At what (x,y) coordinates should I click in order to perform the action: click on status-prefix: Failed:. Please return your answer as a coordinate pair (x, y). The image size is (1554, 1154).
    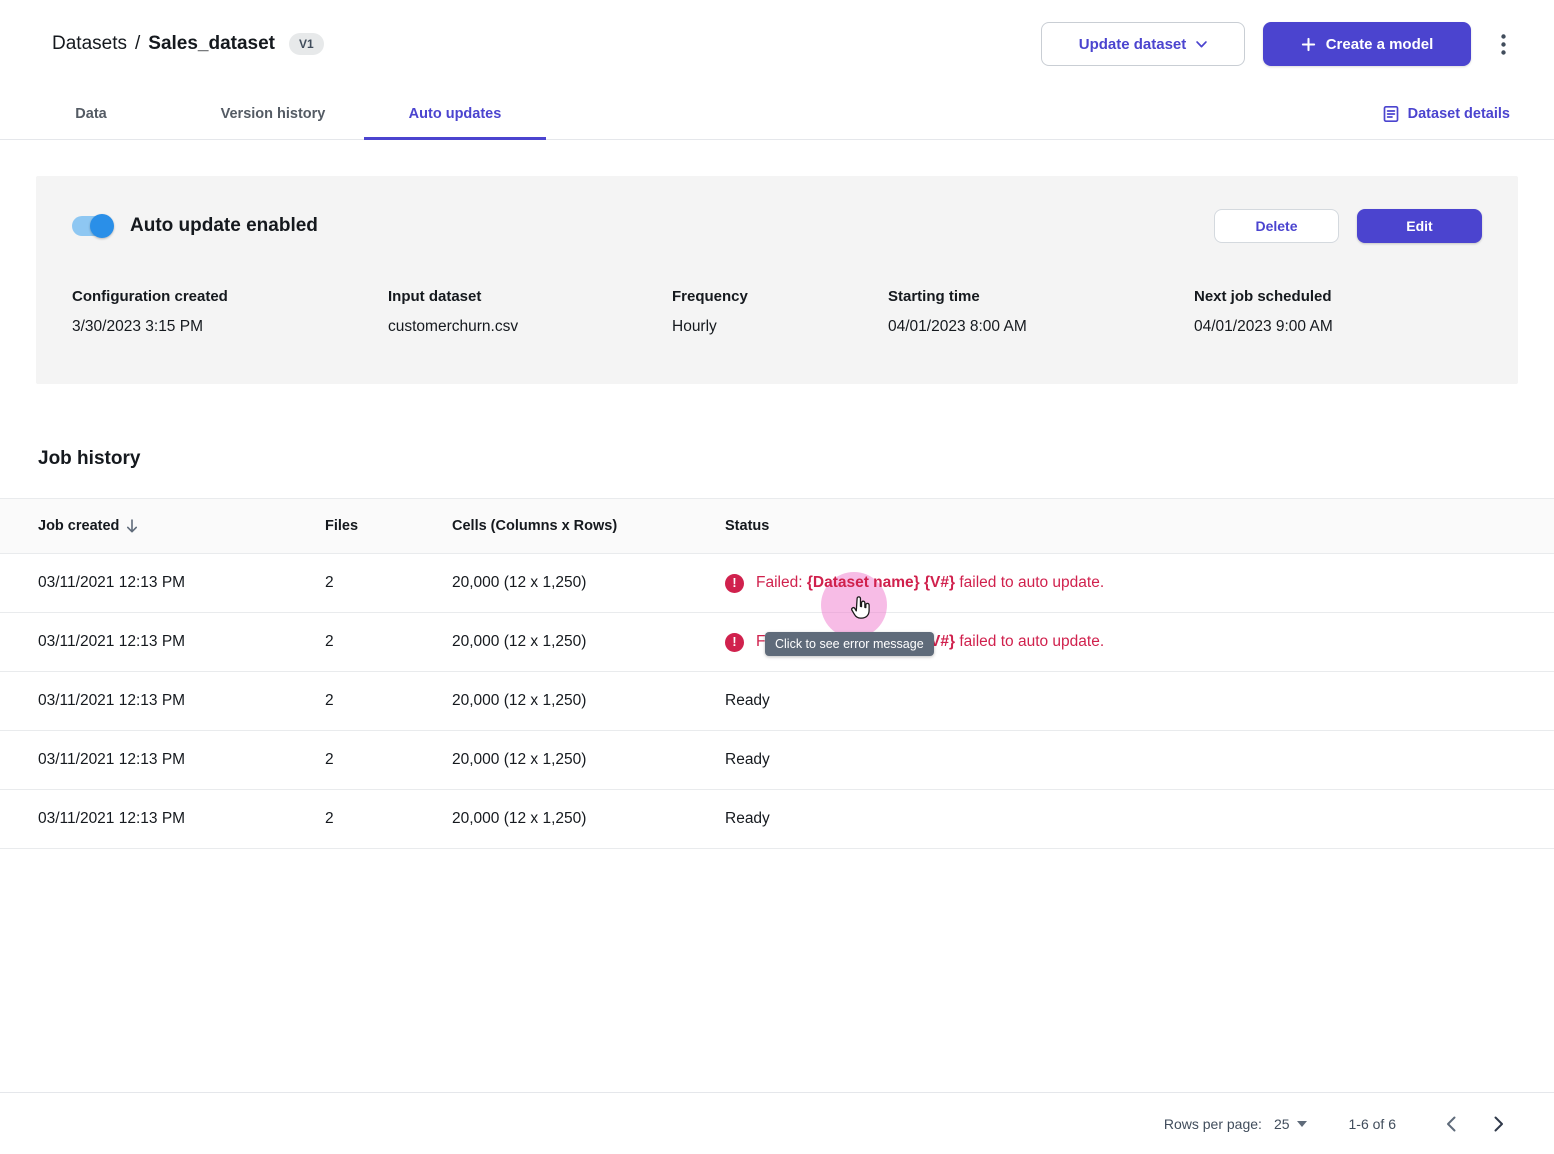
    Looking at the image, I should click on (781, 582).